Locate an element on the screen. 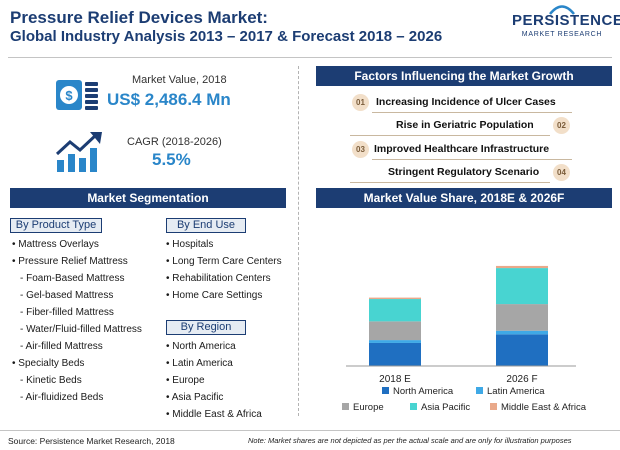 The height and width of the screenshot is (450, 620). end-use-item: • Long Term Care Centers is located at coordinates (224, 261).